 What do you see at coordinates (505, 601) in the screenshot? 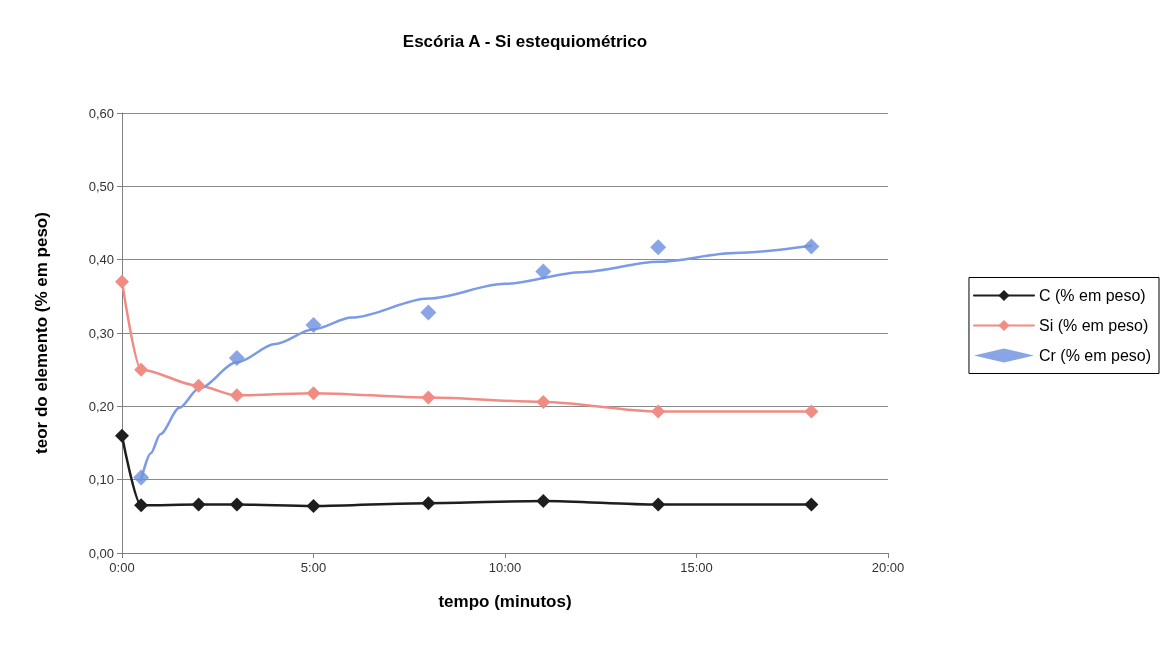
I see `x-axis-title: tempo (minutos)` at bounding box center [505, 601].